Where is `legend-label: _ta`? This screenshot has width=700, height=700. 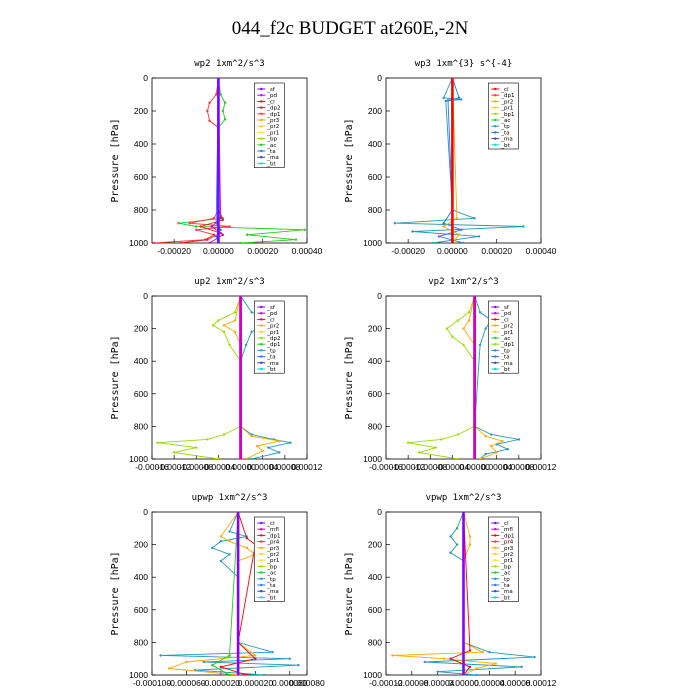
legend-label: _ta is located at coordinates (270, 586).